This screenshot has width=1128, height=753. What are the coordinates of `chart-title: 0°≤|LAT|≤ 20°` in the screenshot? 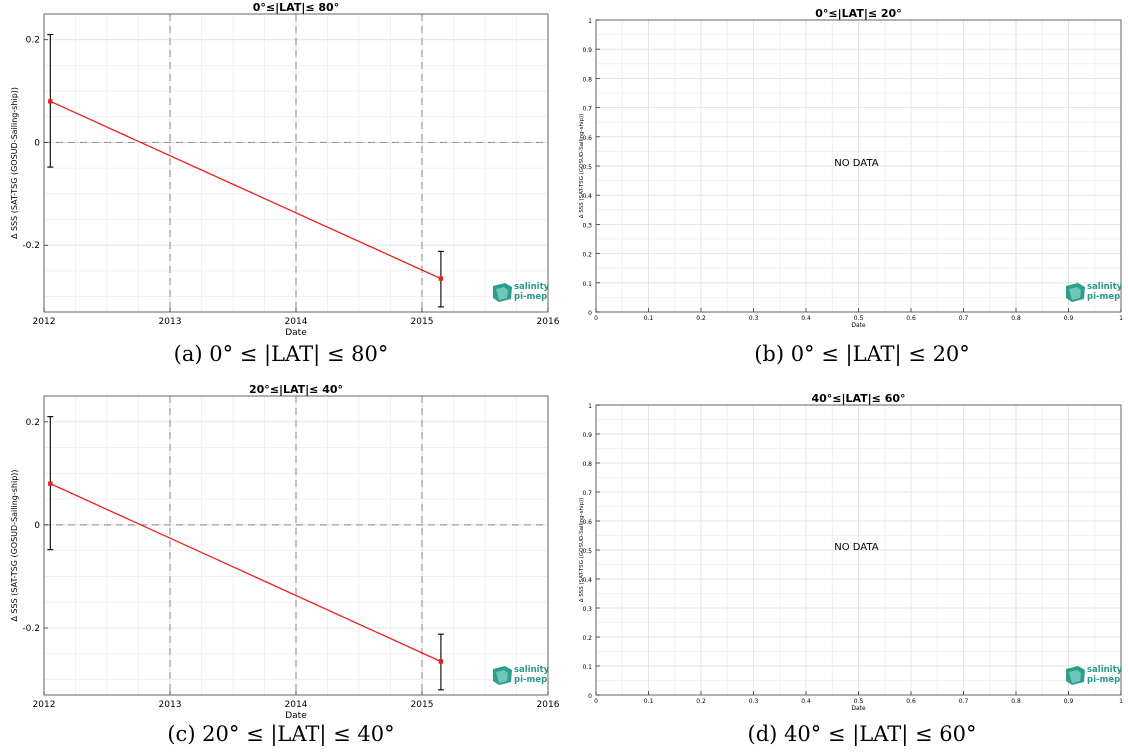 It's located at (858, 13).